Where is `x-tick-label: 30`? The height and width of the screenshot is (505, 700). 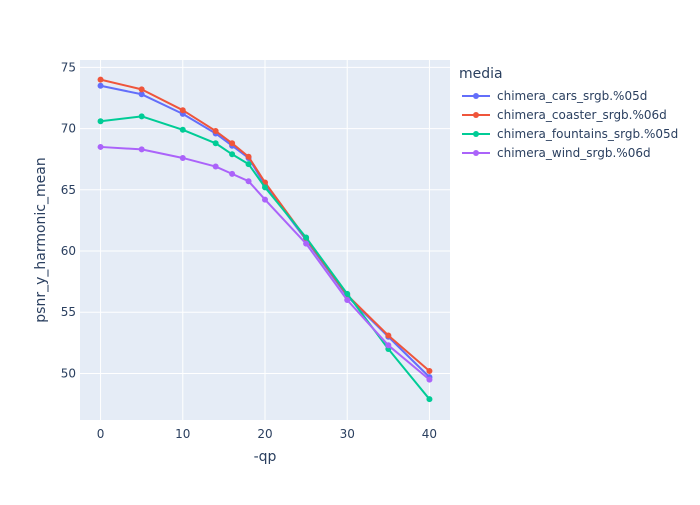 x-tick-label: 30 is located at coordinates (347, 434).